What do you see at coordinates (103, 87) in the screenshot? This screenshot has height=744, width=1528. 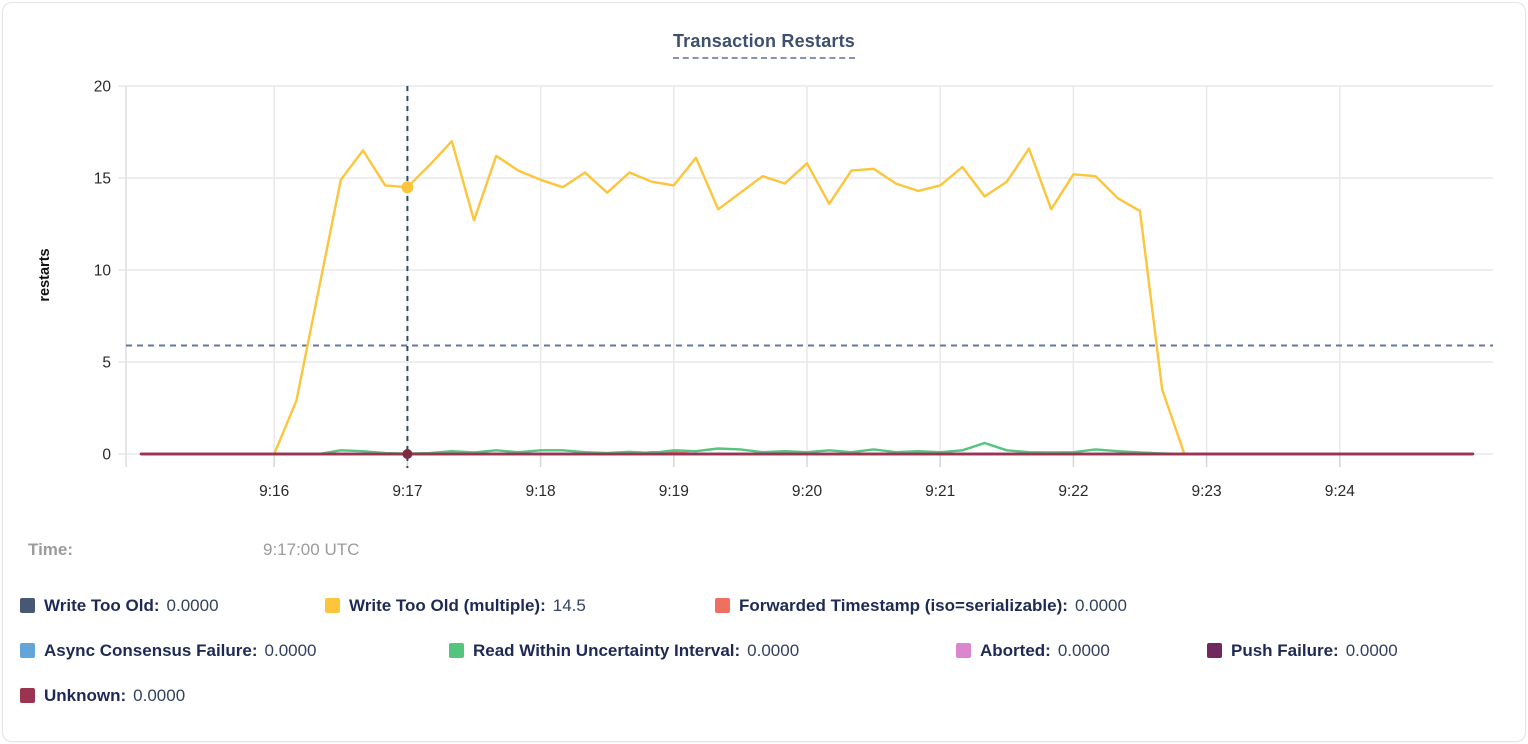 I see `svg-text: 20` at bounding box center [103, 87].